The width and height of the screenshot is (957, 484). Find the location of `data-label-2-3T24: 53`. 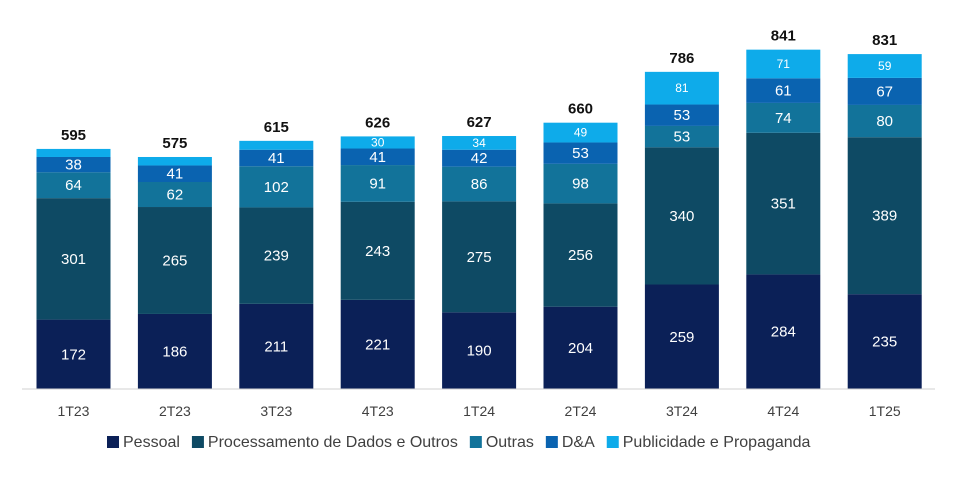

data-label-2-3T24: 53 is located at coordinates (682, 137).